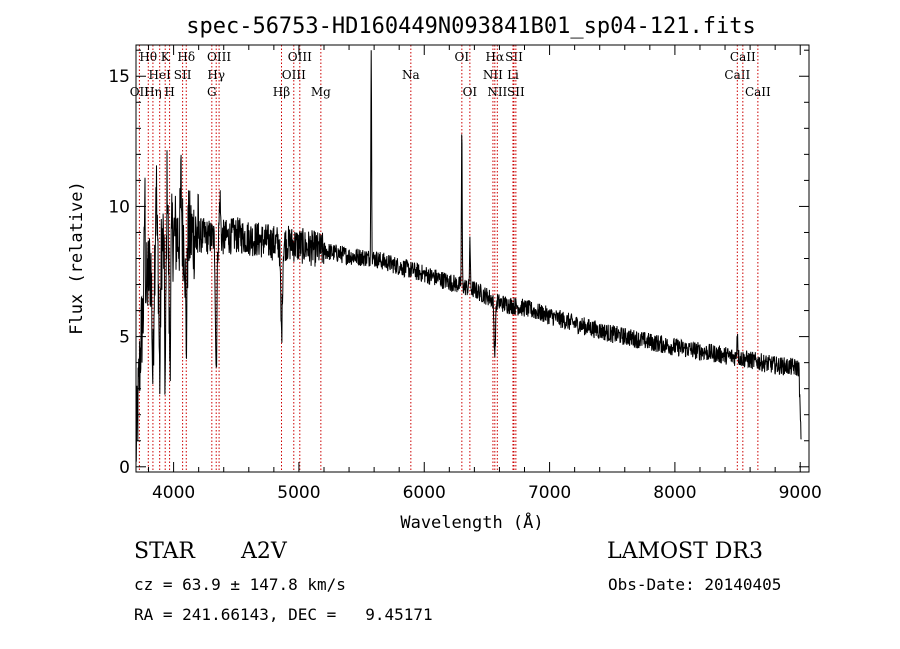 The image size is (900, 649). Describe the element at coordinates (264, 551) in the screenshot. I see `object-subclass: A2V` at that location.